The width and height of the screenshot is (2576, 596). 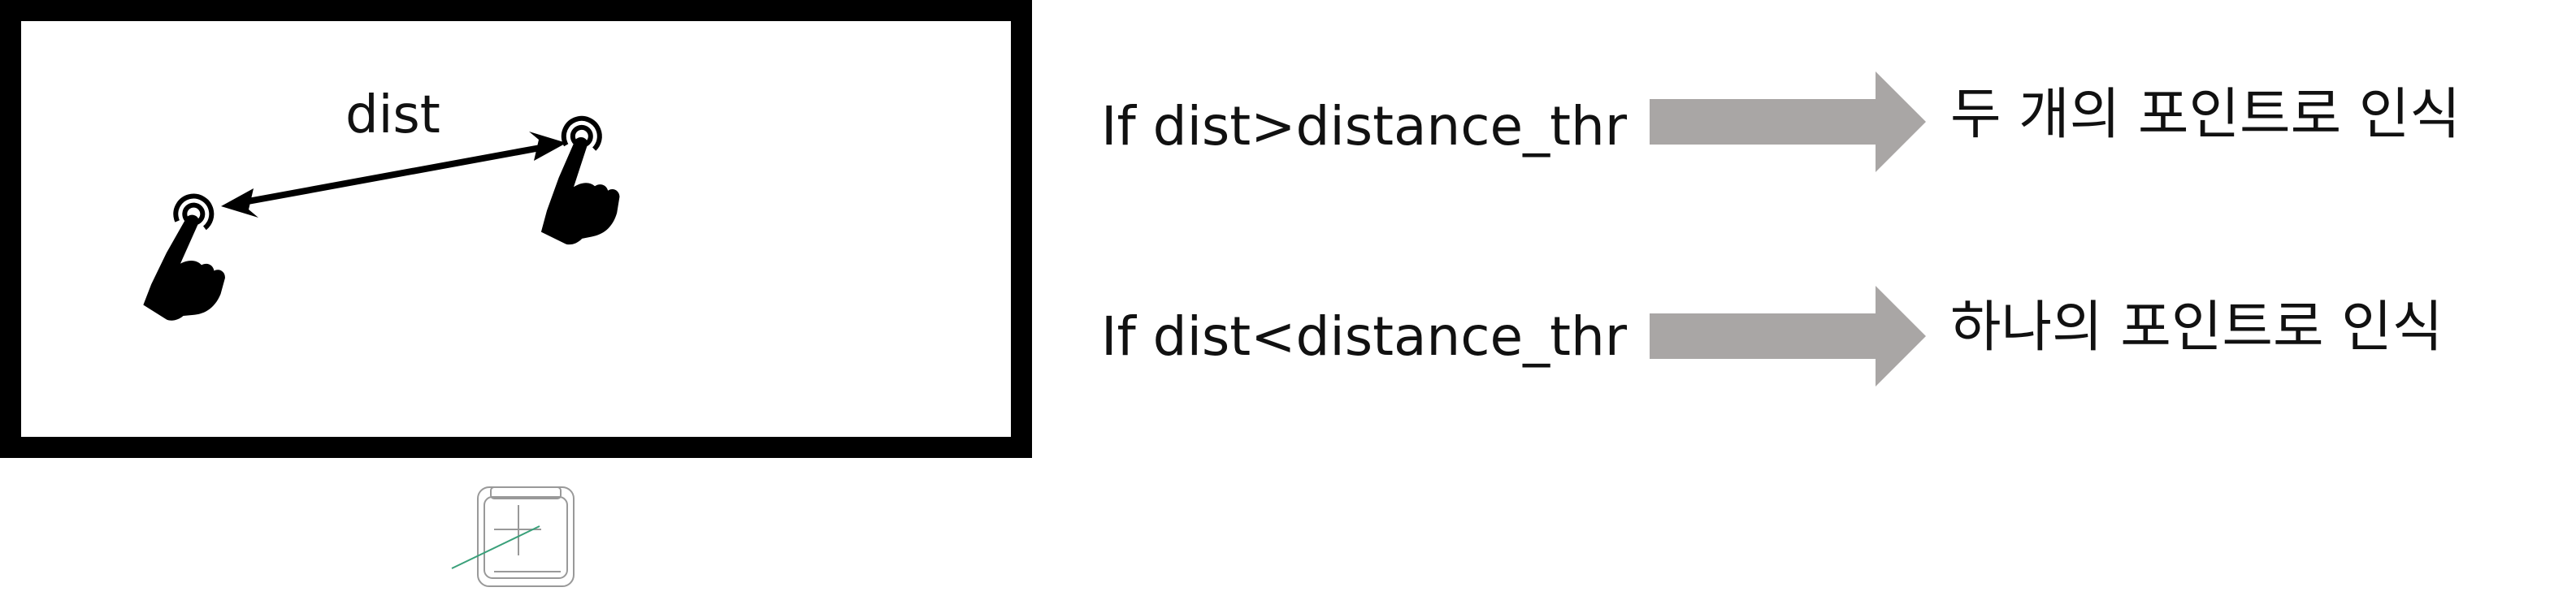 What do you see at coordinates (579, 178) in the screenshot?
I see `right-touch-hand-icon` at bounding box center [579, 178].